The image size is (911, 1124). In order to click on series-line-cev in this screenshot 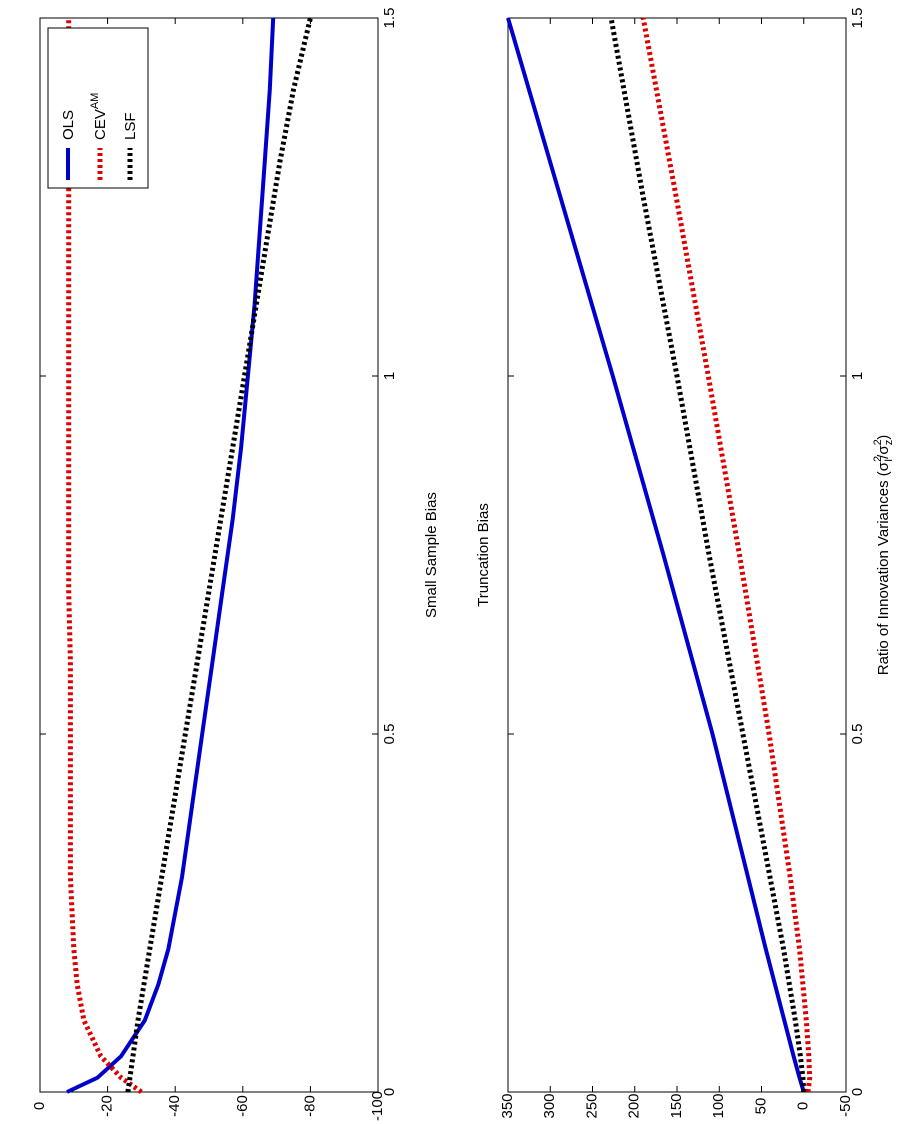, I will do `click(104, 556)`.